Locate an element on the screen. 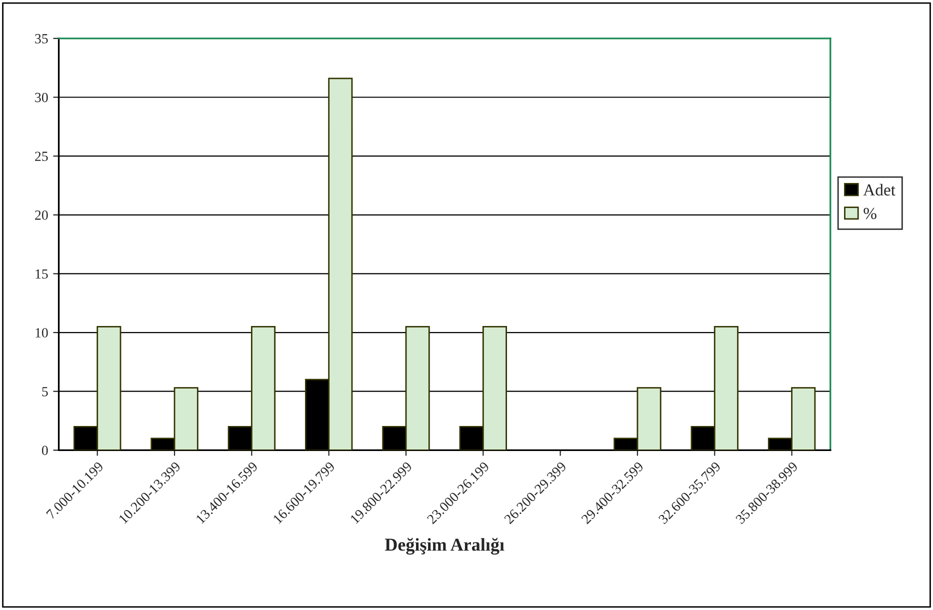  legend-label: % is located at coordinates (870, 214).